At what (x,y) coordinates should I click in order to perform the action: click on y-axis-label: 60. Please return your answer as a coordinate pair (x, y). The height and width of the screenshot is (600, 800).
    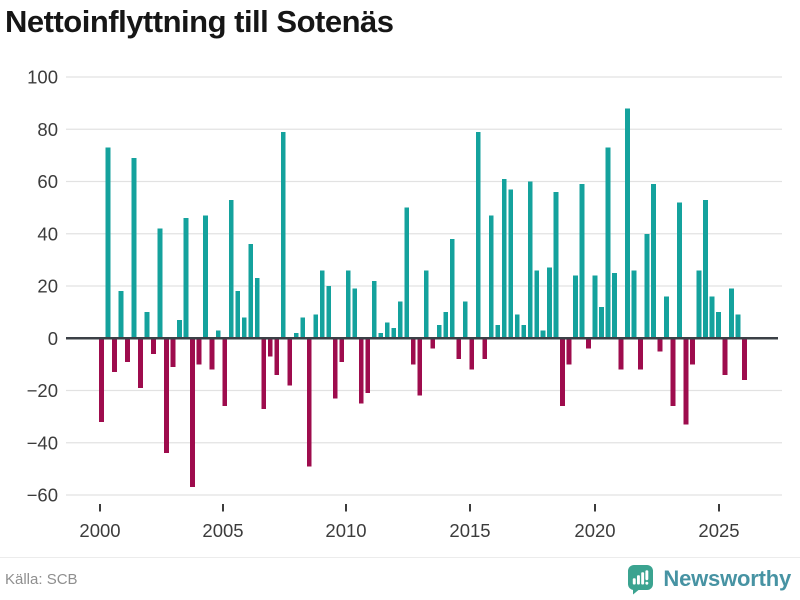
    Looking at the image, I should click on (47, 181).